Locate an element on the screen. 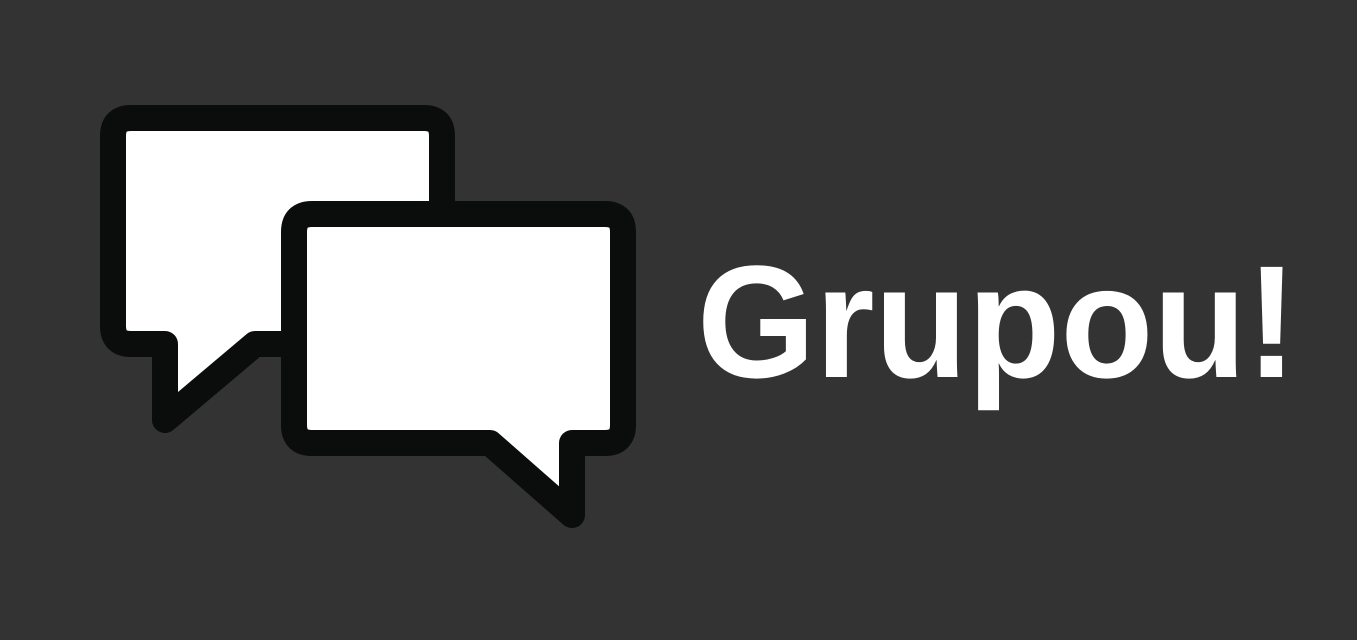 This screenshot has height=640, width=1357. brand-name: Grupou! is located at coordinates (997, 321).